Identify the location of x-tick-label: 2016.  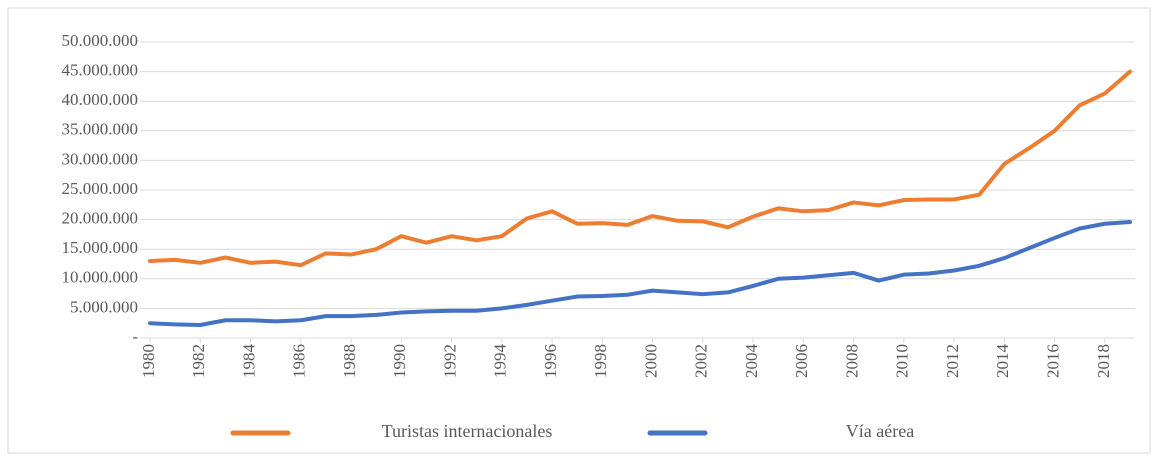
(1053, 361).